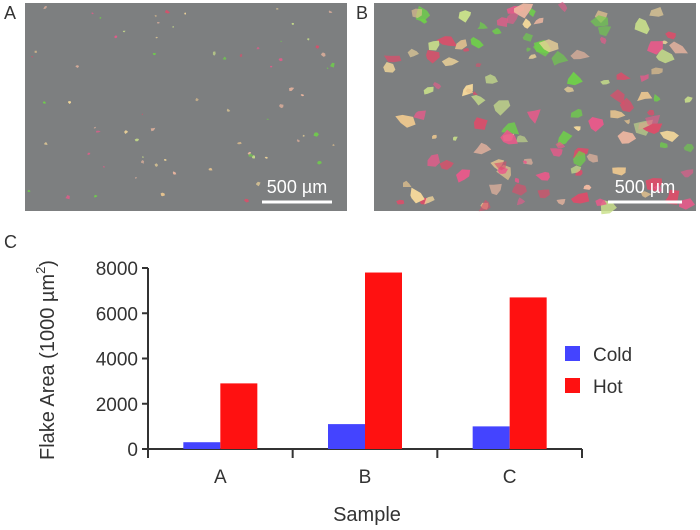 The image size is (700, 530). What do you see at coordinates (510, 477) in the screenshot?
I see `x-tick-label: C` at bounding box center [510, 477].